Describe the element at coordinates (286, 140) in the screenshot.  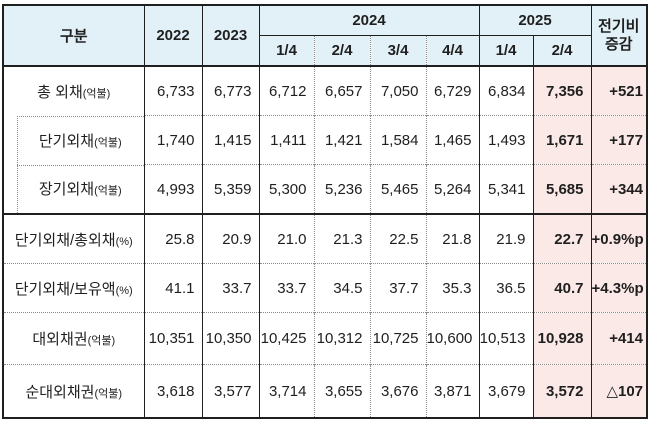
I see `value-cell: 1,411` at that location.